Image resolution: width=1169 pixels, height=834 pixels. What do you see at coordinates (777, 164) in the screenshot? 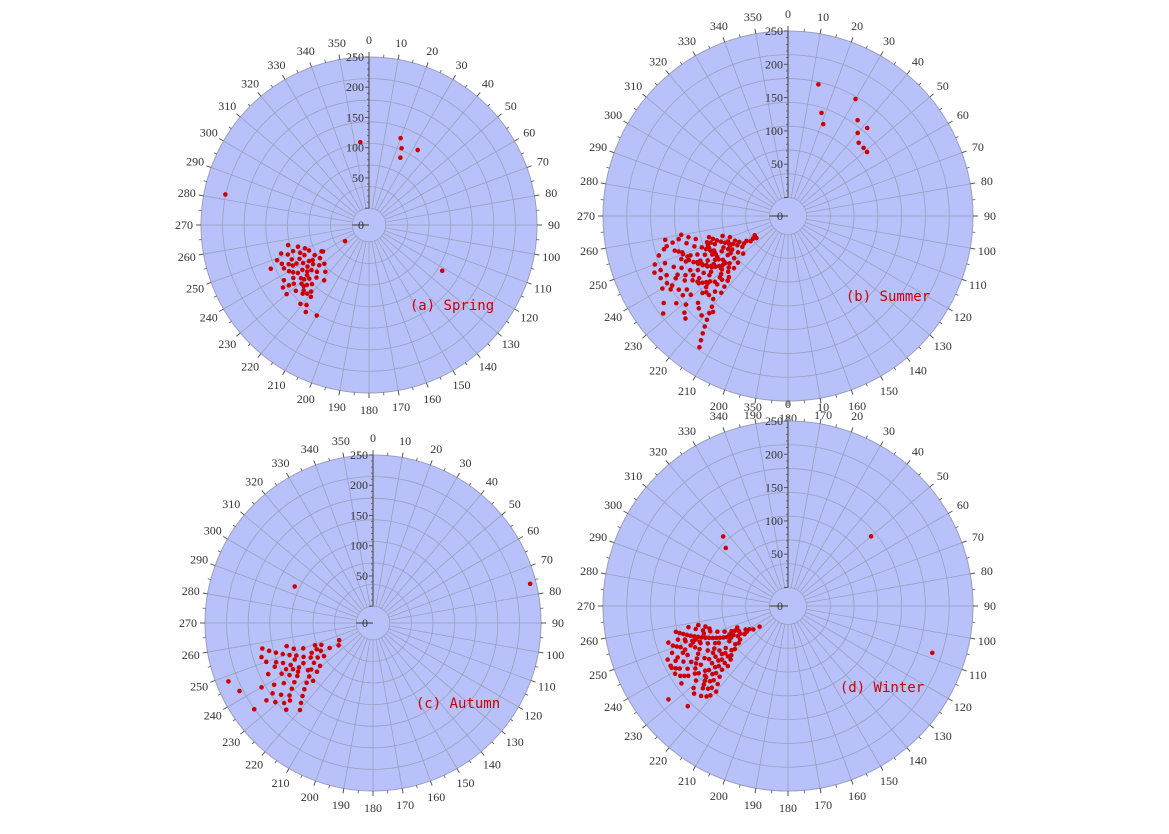
I see `radial-tick-label: 50` at bounding box center [777, 164].